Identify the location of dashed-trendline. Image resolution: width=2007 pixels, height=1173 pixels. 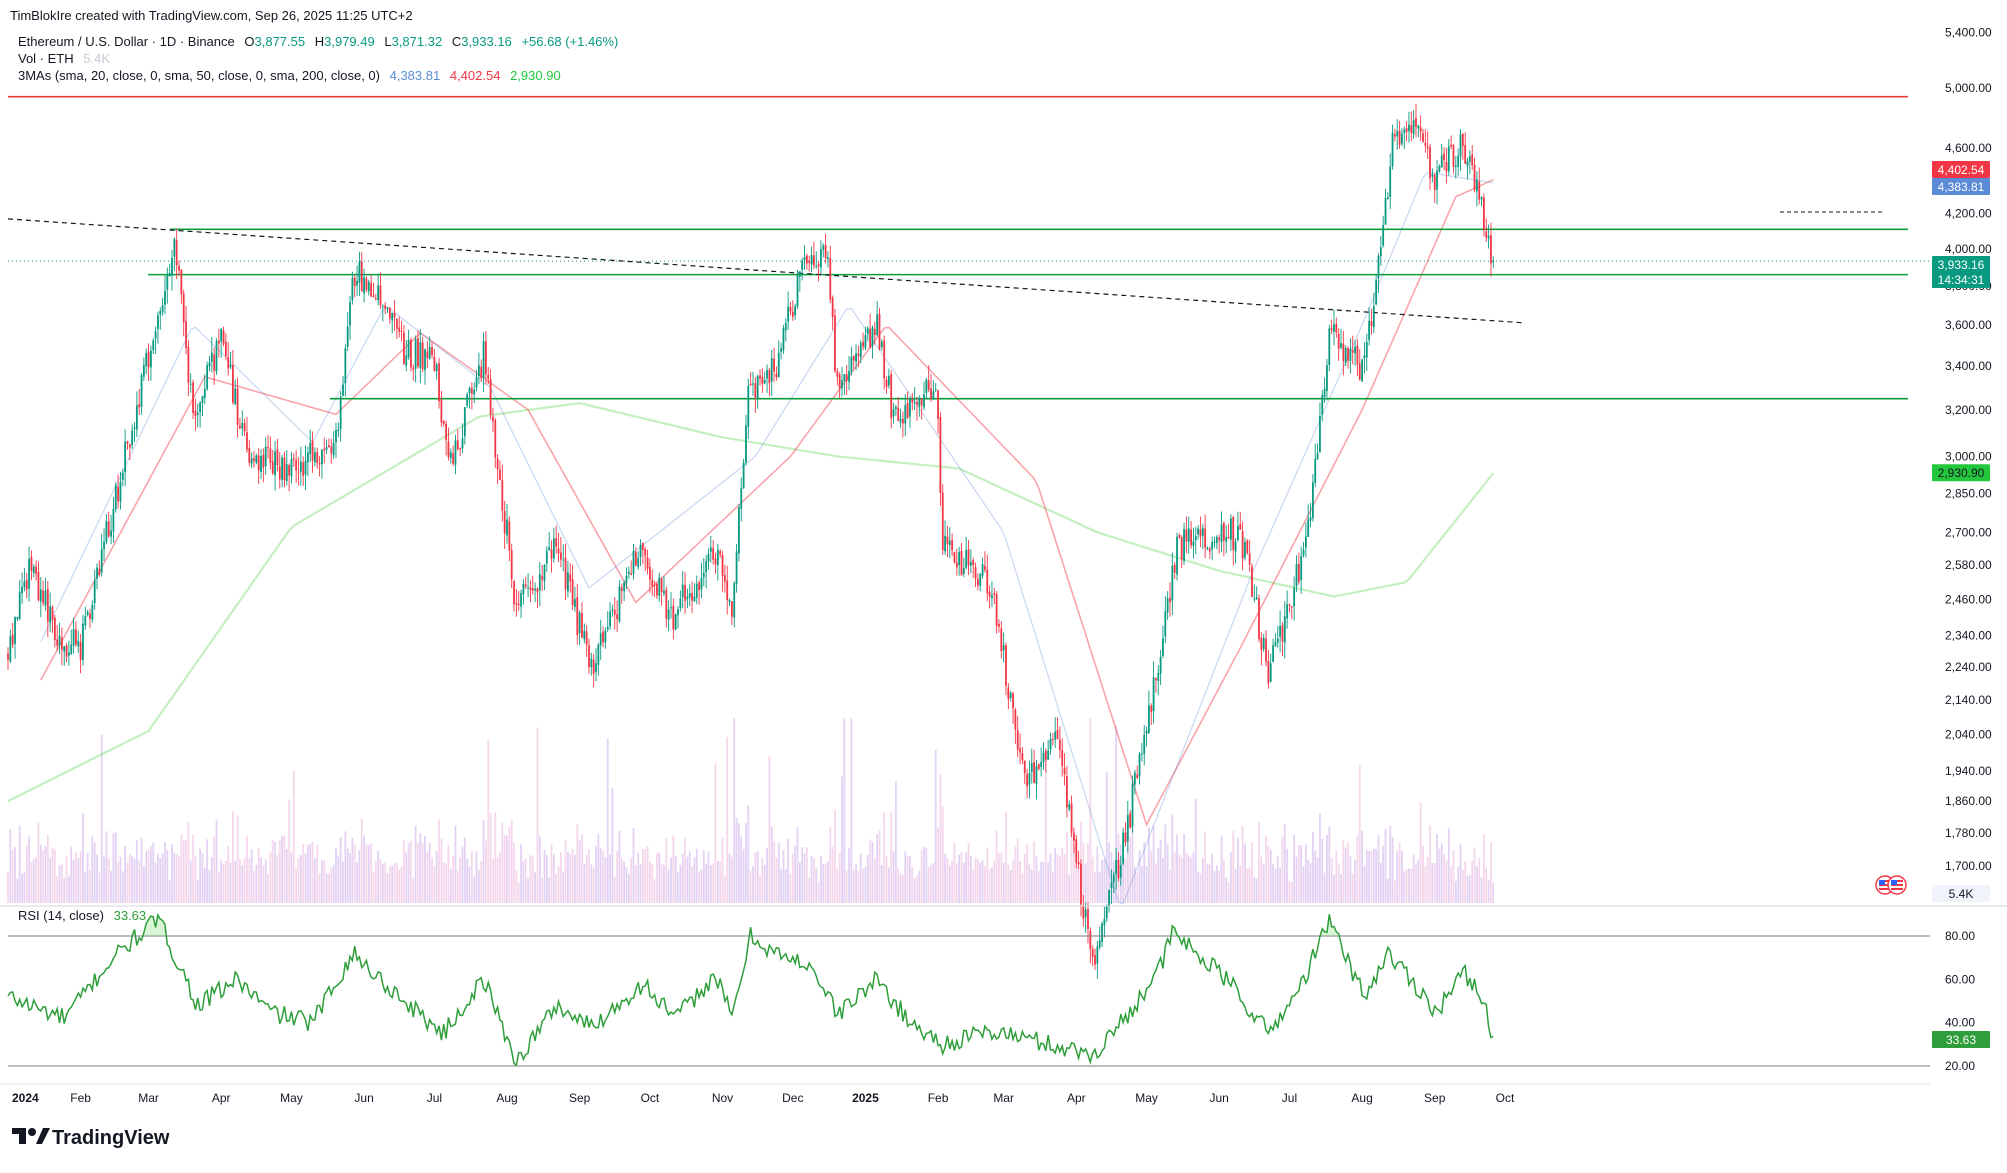
(766, 271).